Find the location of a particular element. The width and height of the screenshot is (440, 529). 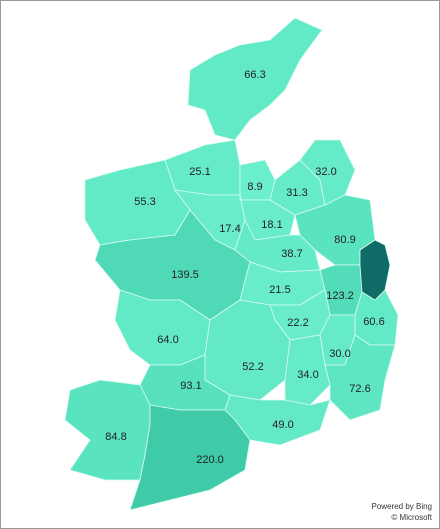

region-label: 52.2 is located at coordinates (252, 367).